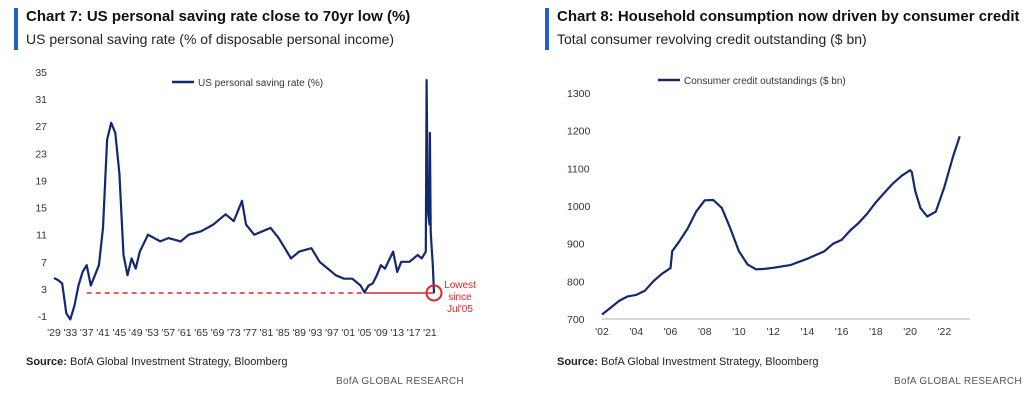 The height and width of the screenshot is (416, 1024). What do you see at coordinates (430, 333) in the screenshot?
I see `x-tick-label: '21` at bounding box center [430, 333].